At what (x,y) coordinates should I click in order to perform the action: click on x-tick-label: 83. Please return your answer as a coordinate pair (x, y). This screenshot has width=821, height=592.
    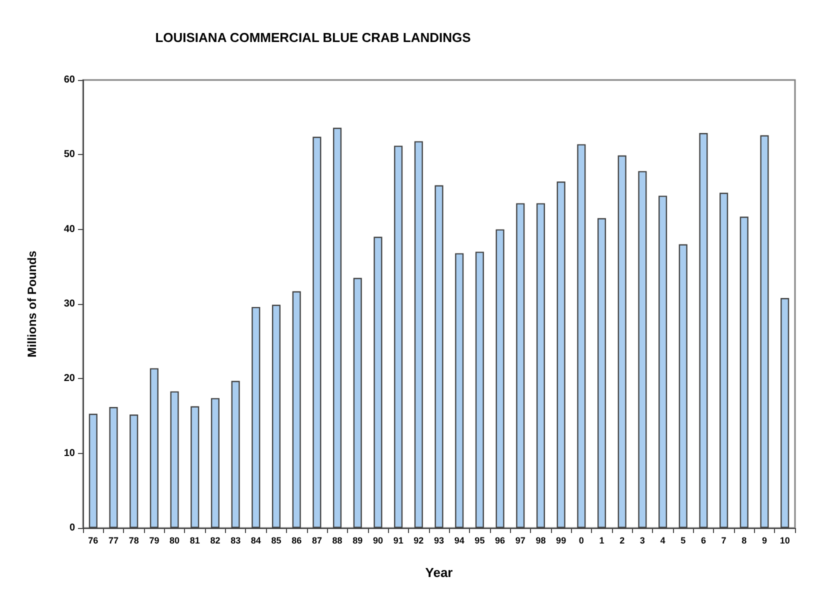
    Looking at the image, I should click on (235, 541).